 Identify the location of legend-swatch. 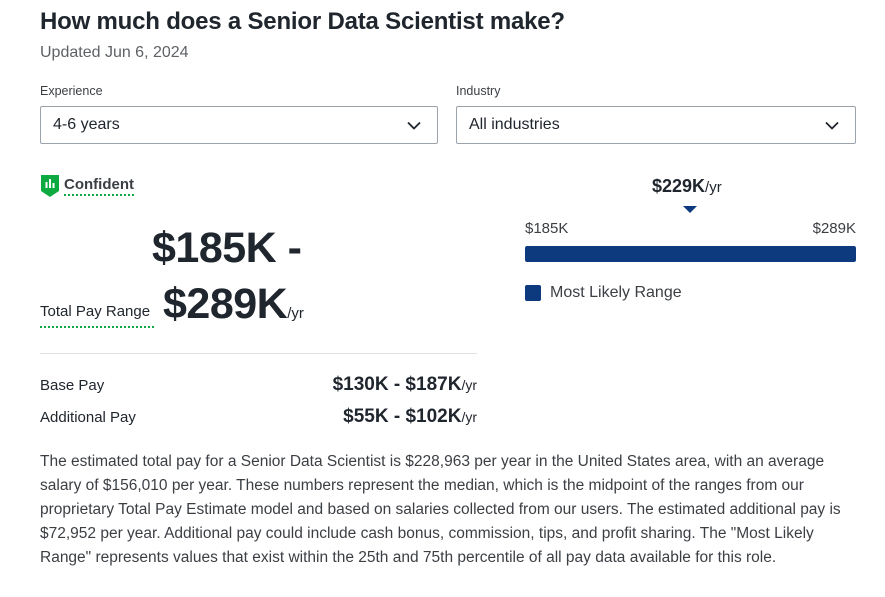
(533, 293).